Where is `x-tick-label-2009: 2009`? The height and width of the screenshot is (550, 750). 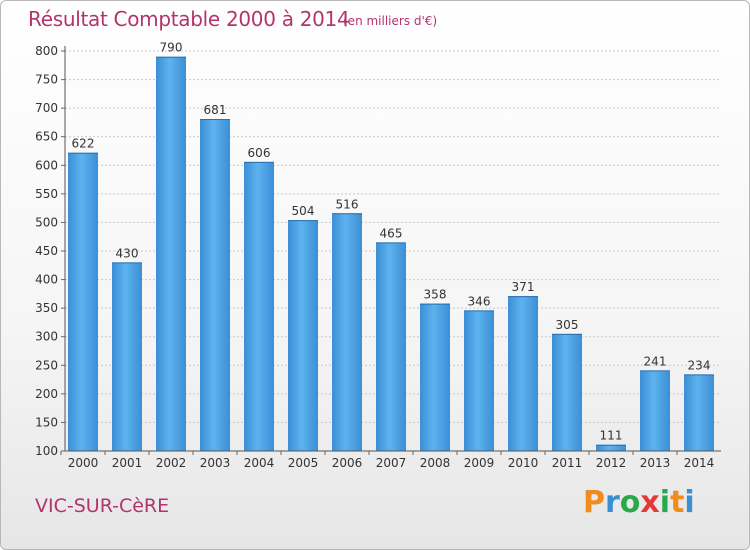 x-tick-label-2009: 2009 is located at coordinates (479, 463).